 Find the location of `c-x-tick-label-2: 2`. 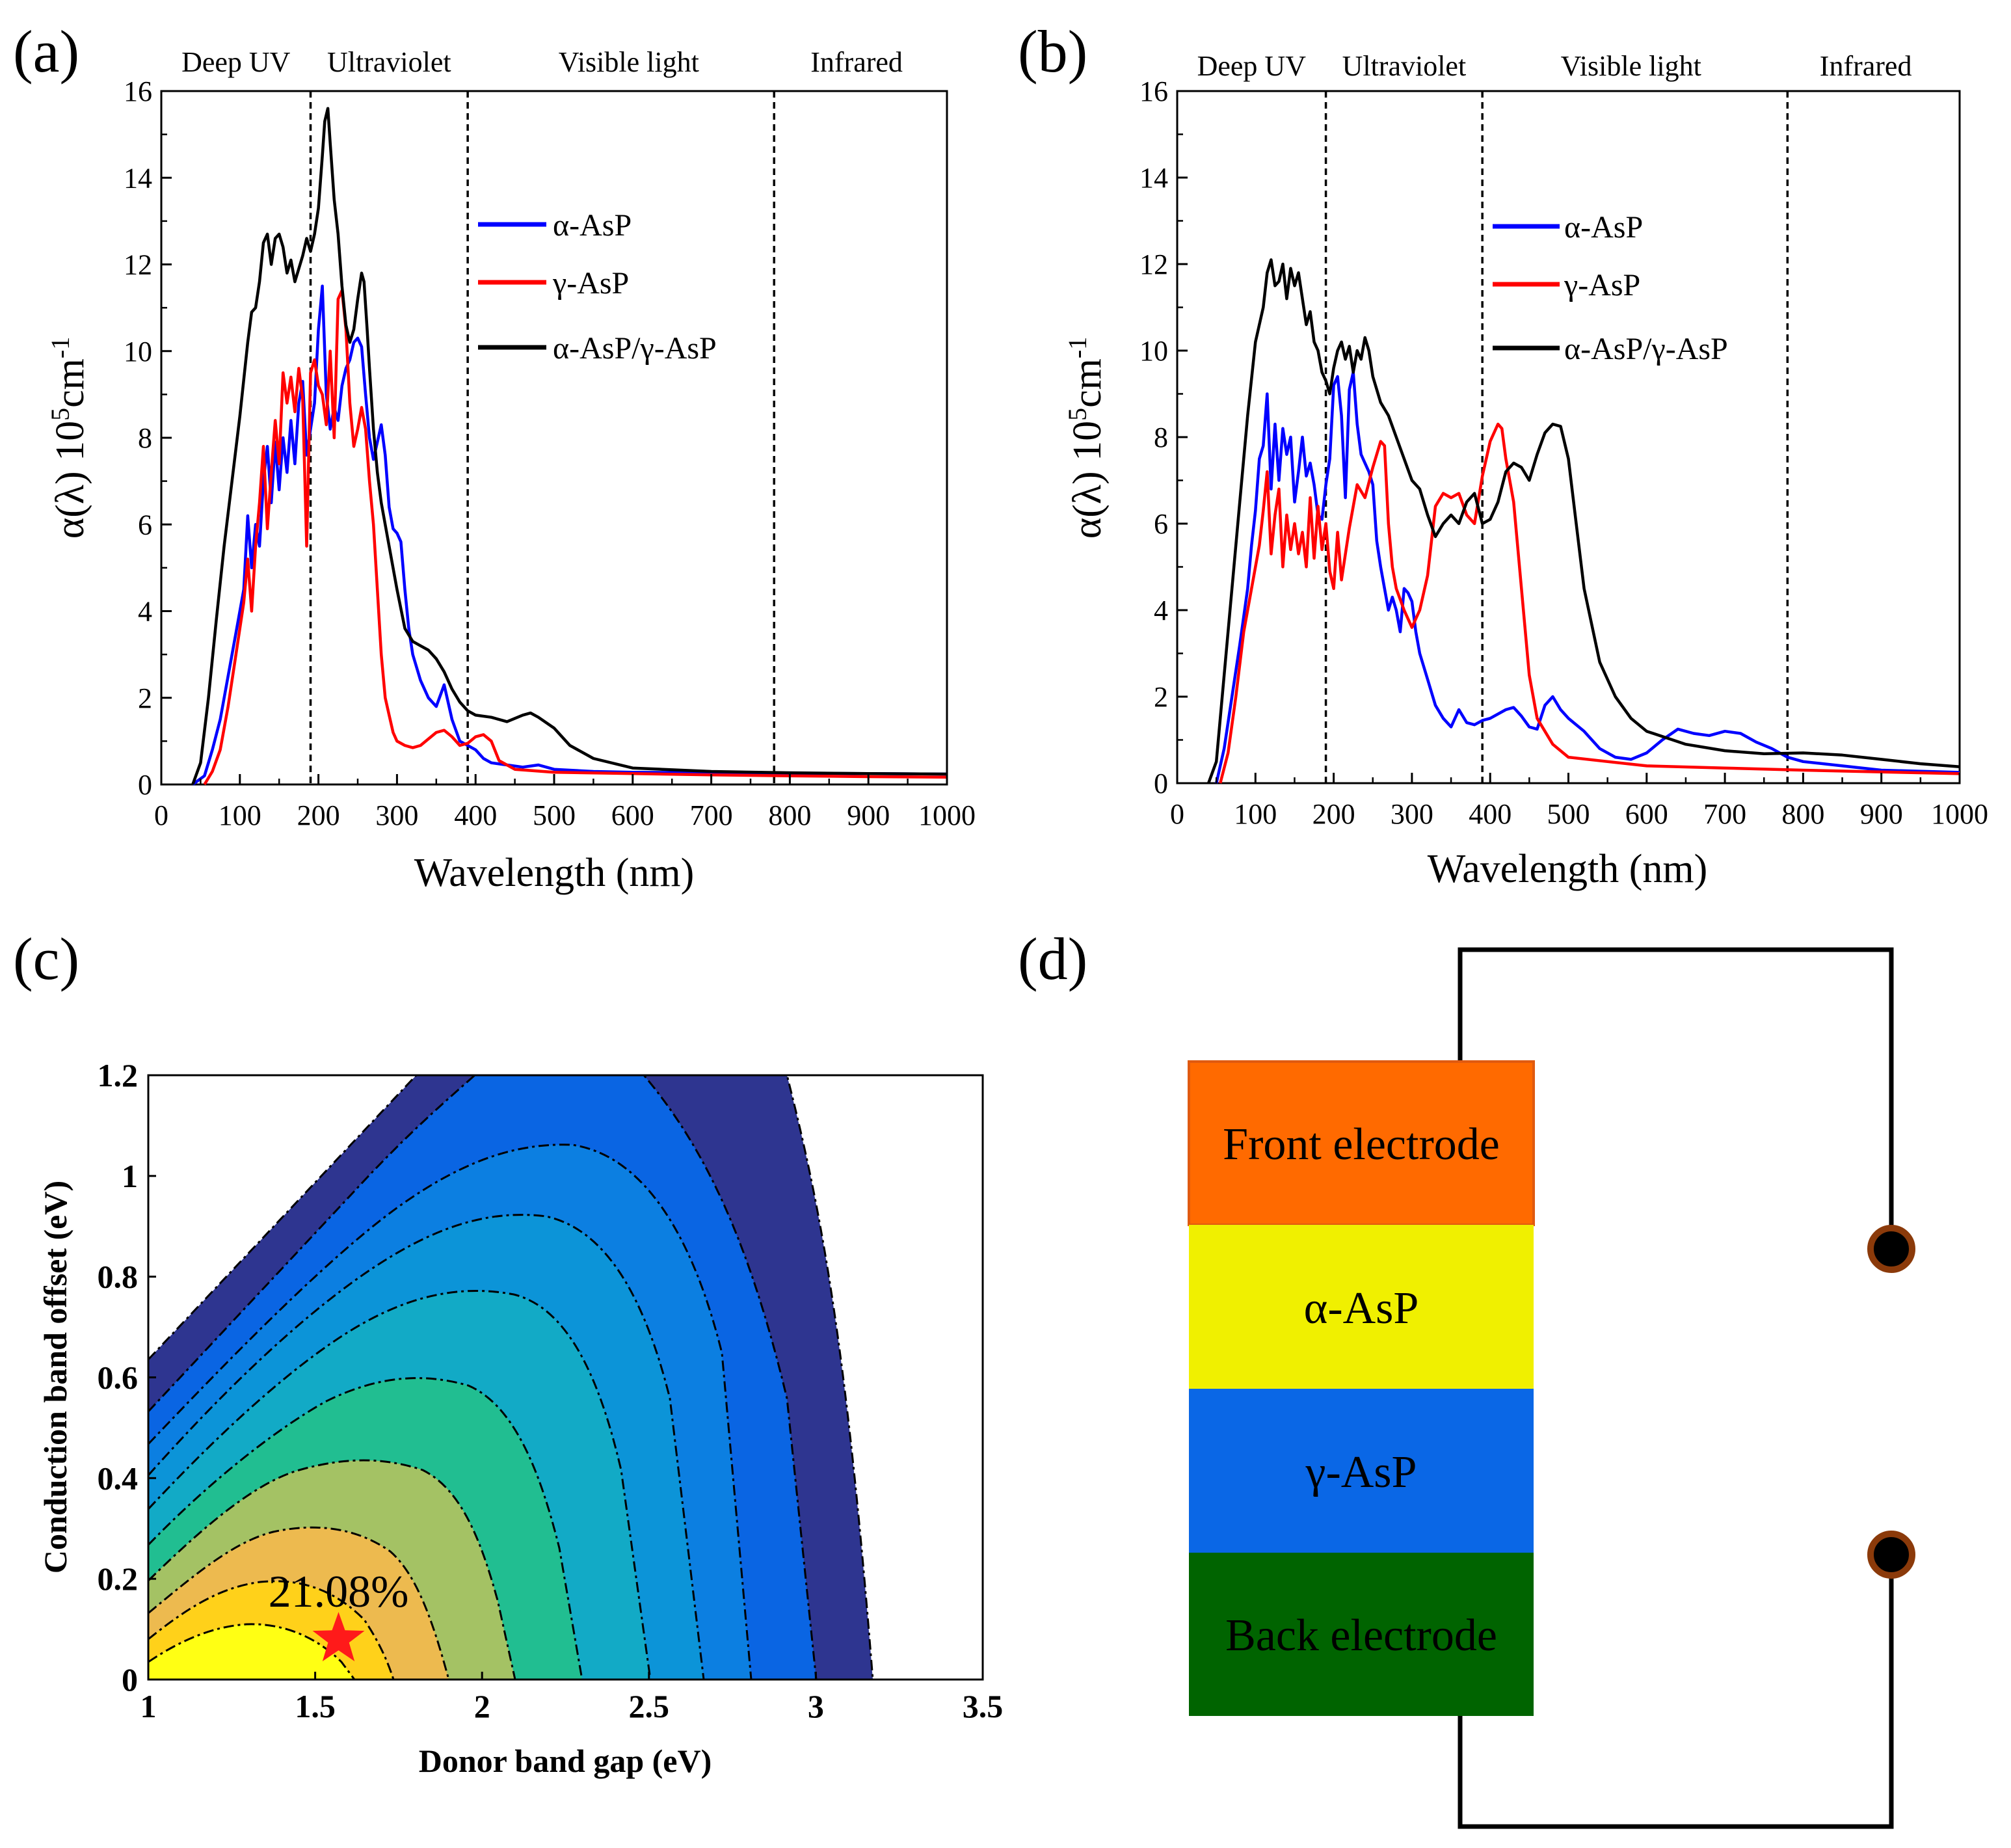

c-x-tick-label-2: 2 is located at coordinates (482, 1706).